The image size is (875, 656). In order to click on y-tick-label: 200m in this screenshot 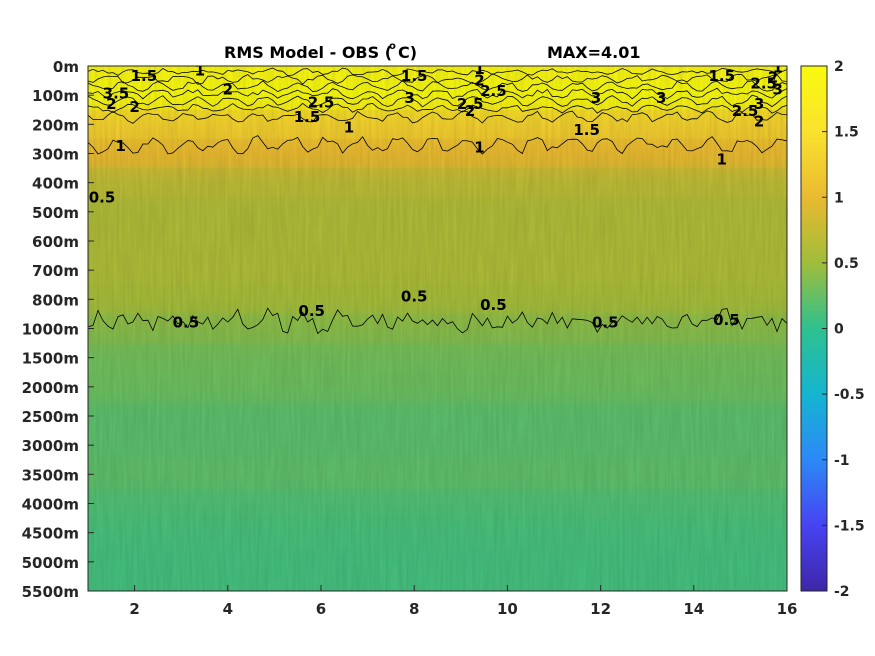, I will do `click(55, 125)`.